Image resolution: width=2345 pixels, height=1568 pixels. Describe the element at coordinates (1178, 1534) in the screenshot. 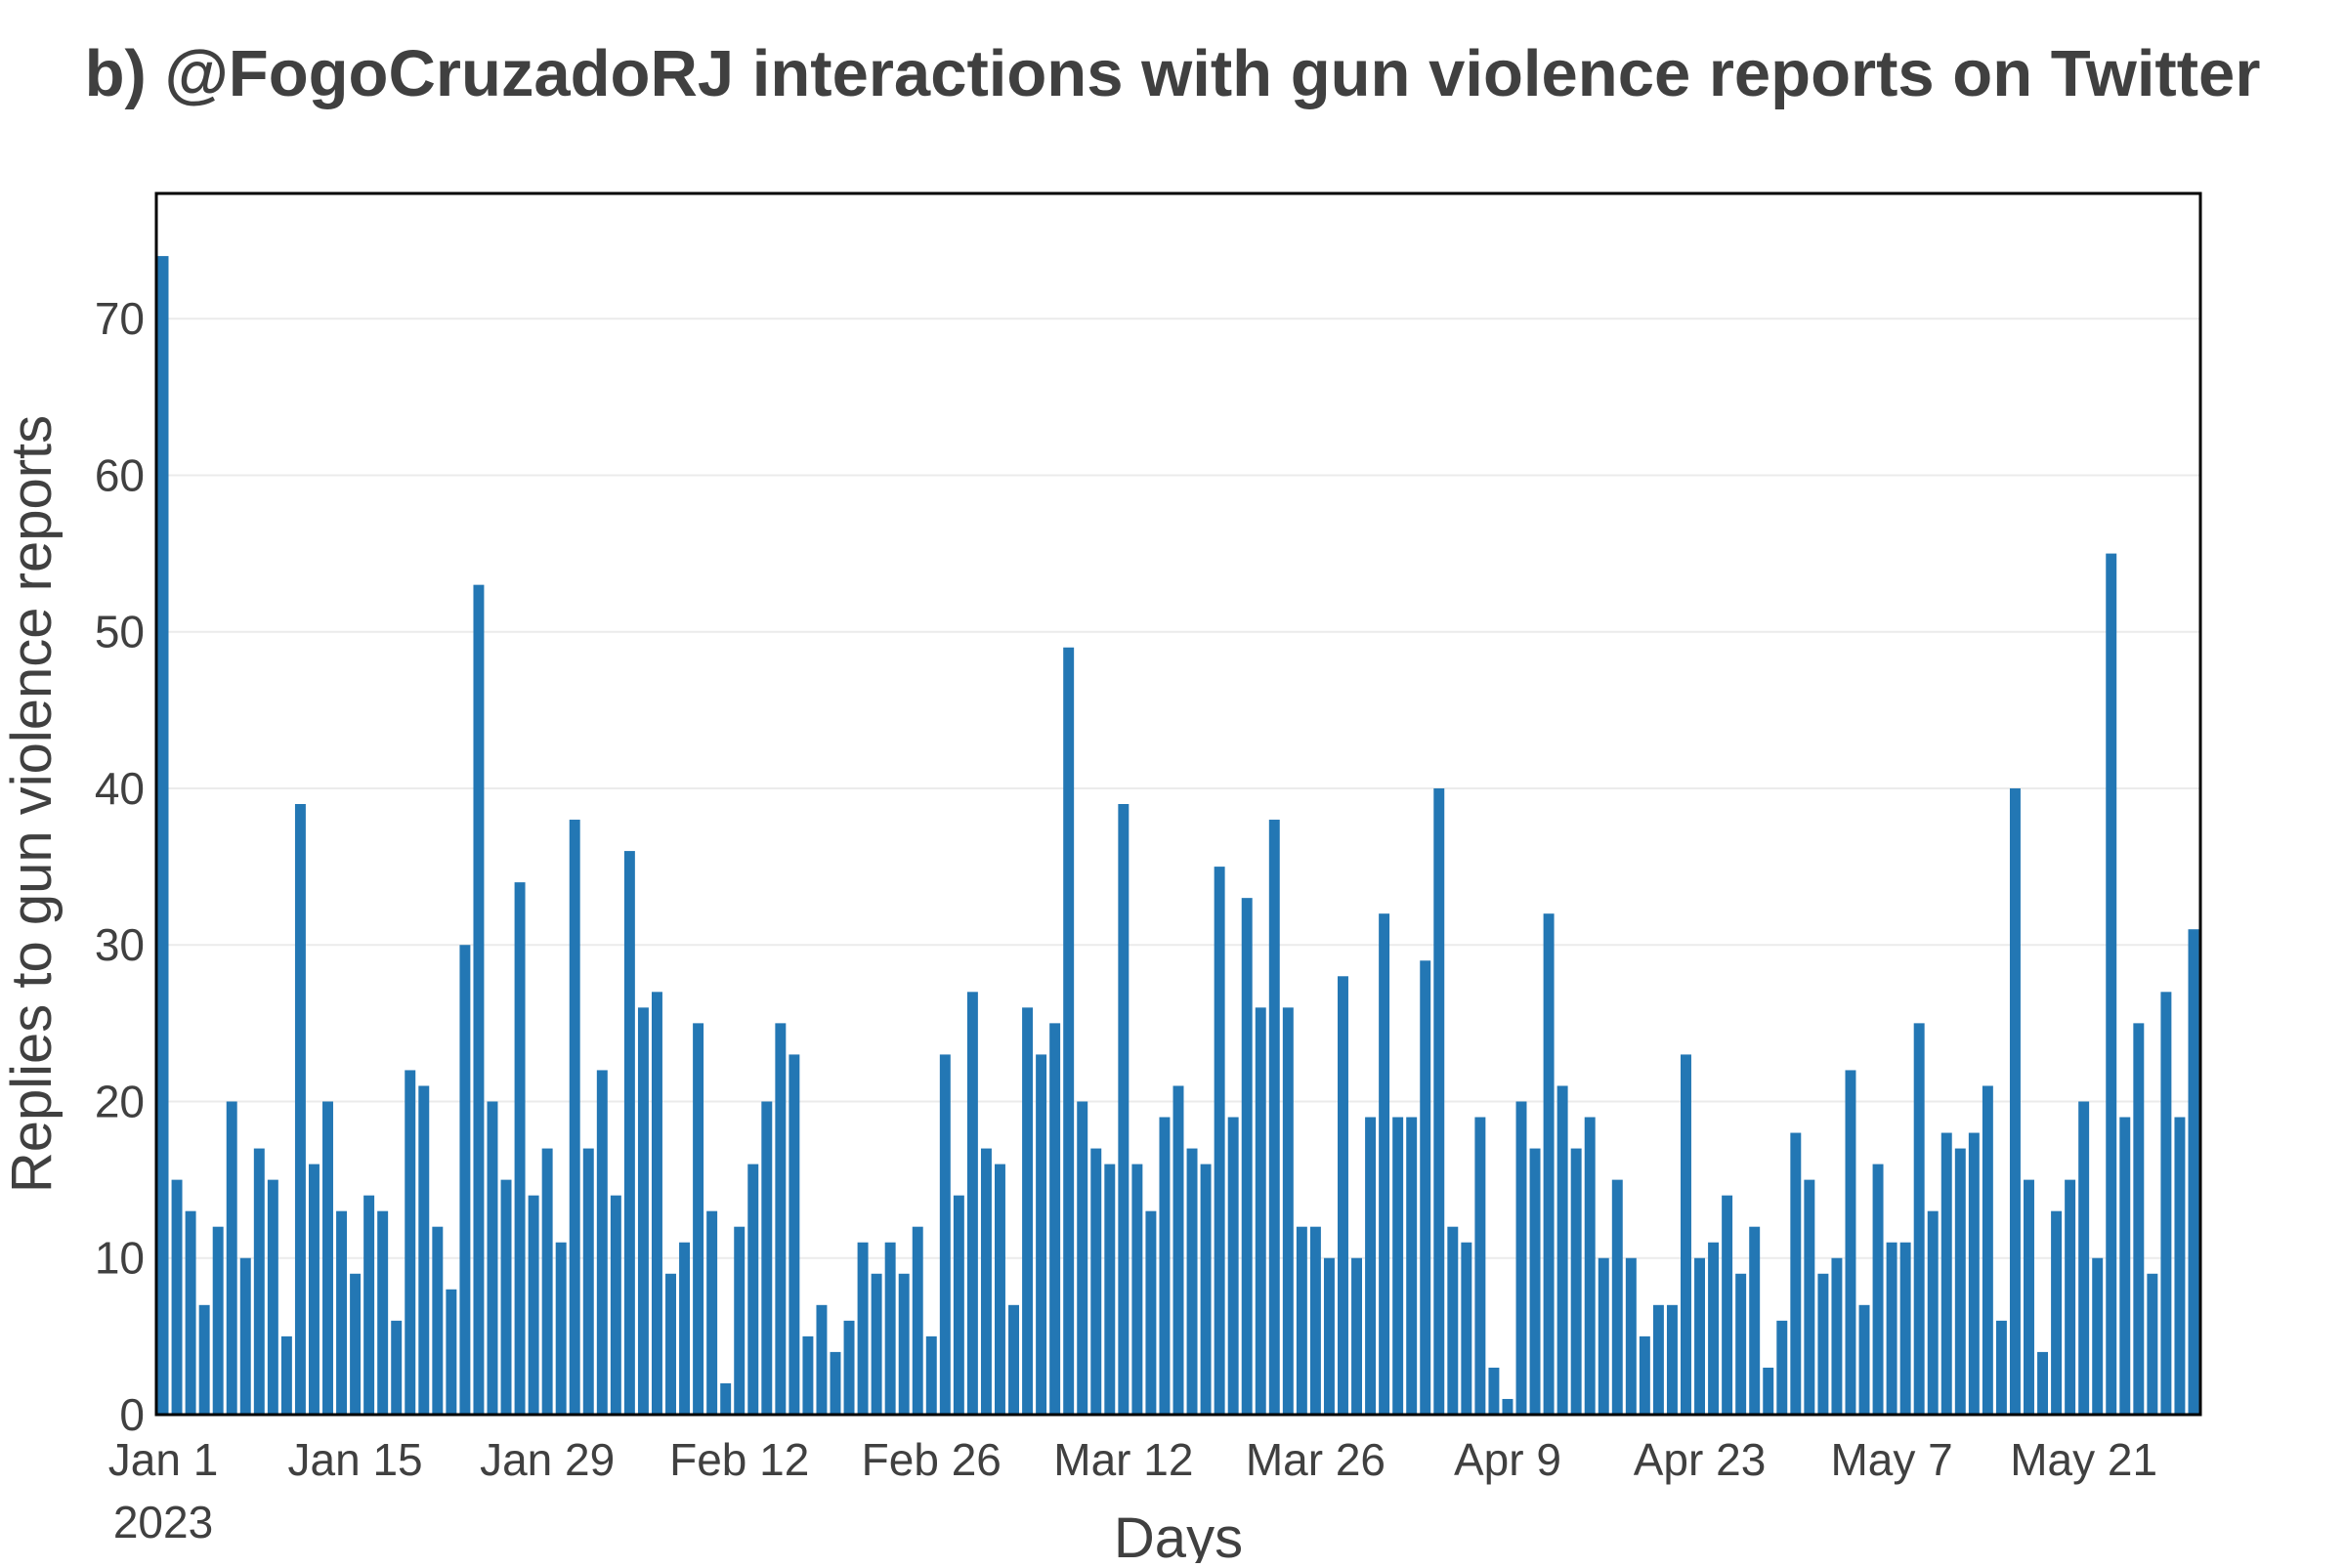

I see `x-axis-label: Days` at that location.